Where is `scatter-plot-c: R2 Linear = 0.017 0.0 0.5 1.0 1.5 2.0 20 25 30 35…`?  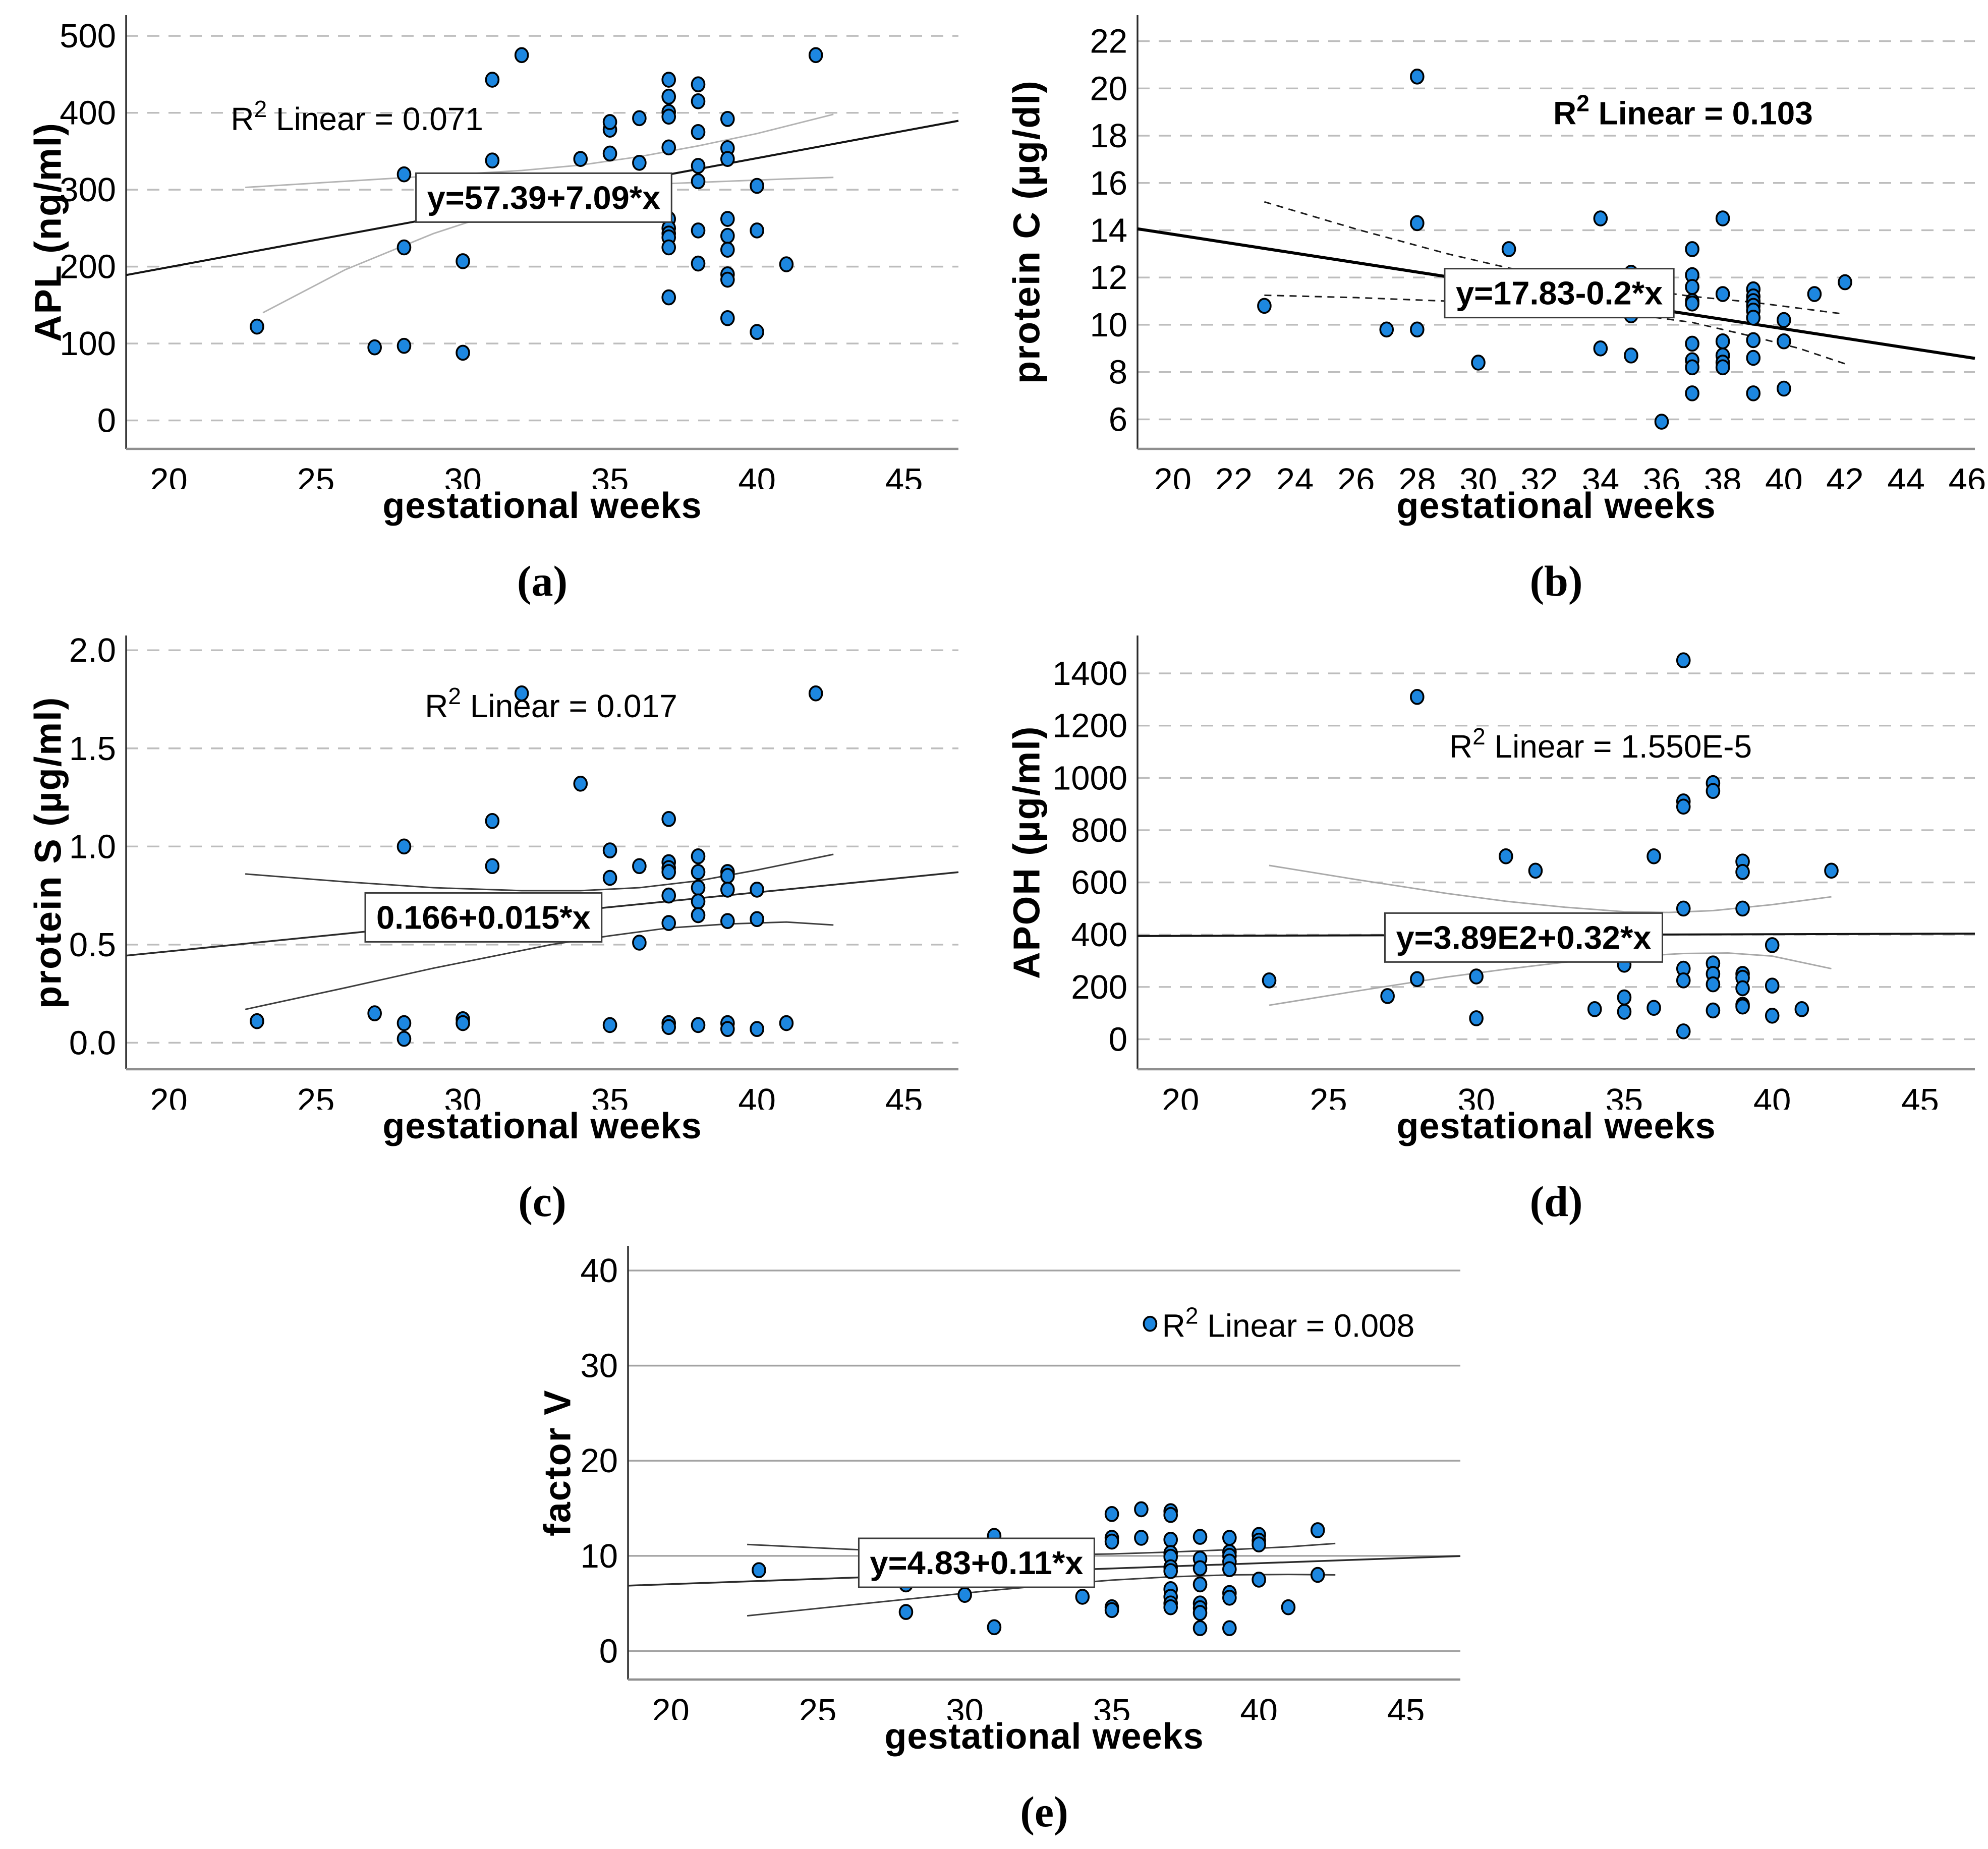 scatter-plot-c: R2 Linear = 0.017 0.0 0.5 1.0 1.5 2.0 20 25 30 35… is located at coordinates (514, 870).